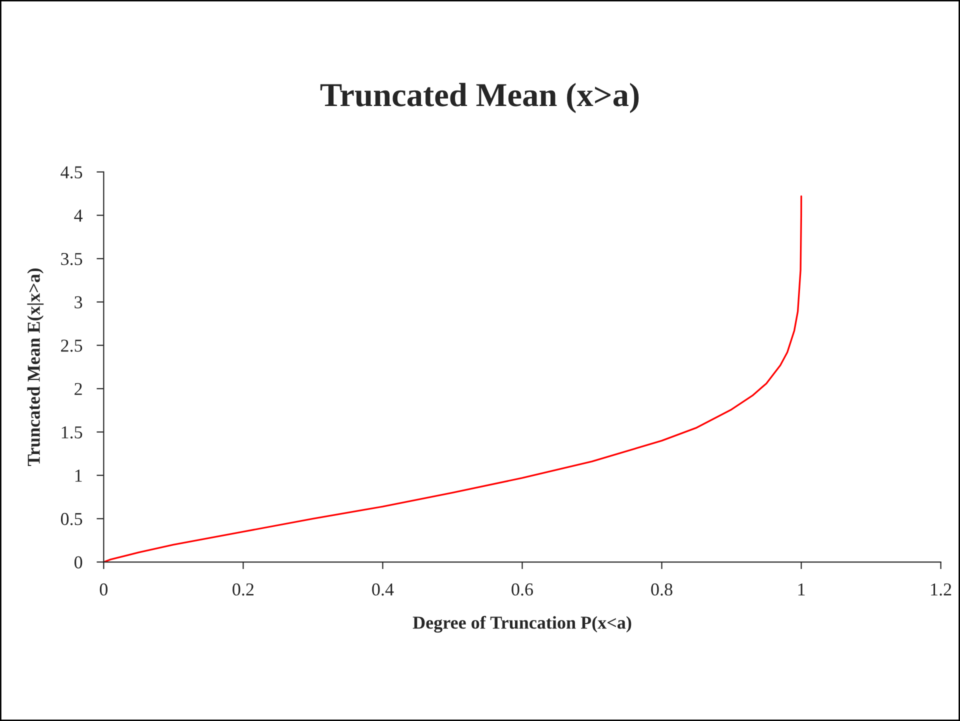 This screenshot has width=960, height=721. I want to click on y-tick-label: 2, so click(78, 388).